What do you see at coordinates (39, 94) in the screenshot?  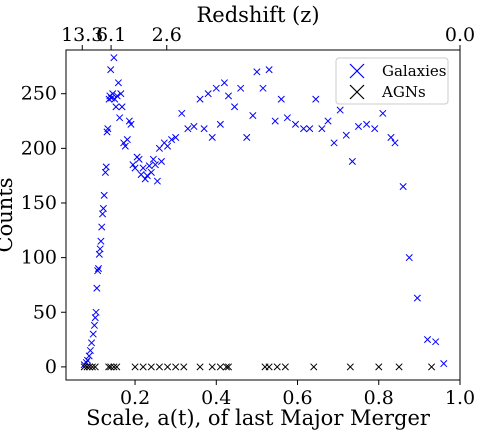 I see `y-tick-label: 250` at bounding box center [39, 94].